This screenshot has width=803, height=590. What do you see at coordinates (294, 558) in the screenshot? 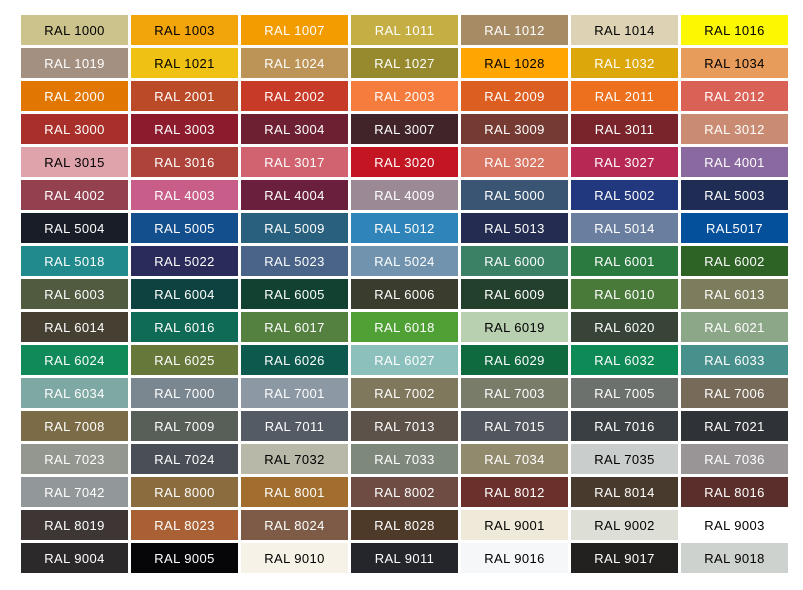
I see `ral-swatch-label: RAL 9010` at bounding box center [294, 558].